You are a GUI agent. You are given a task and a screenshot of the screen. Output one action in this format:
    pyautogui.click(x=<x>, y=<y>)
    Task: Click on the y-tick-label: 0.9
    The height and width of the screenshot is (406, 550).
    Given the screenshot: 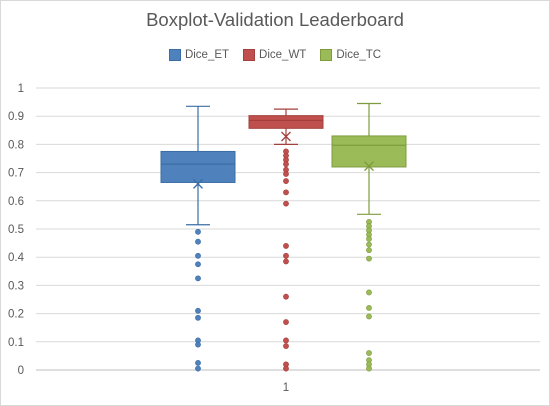 What is the action you would take?
    pyautogui.click(x=16, y=117)
    